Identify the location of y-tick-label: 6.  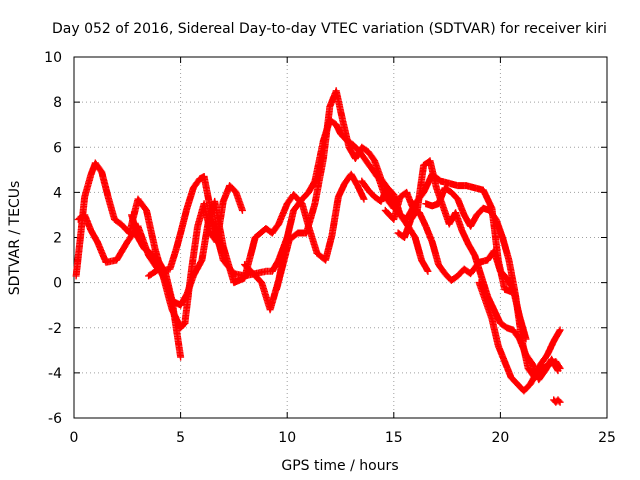
(57, 148).